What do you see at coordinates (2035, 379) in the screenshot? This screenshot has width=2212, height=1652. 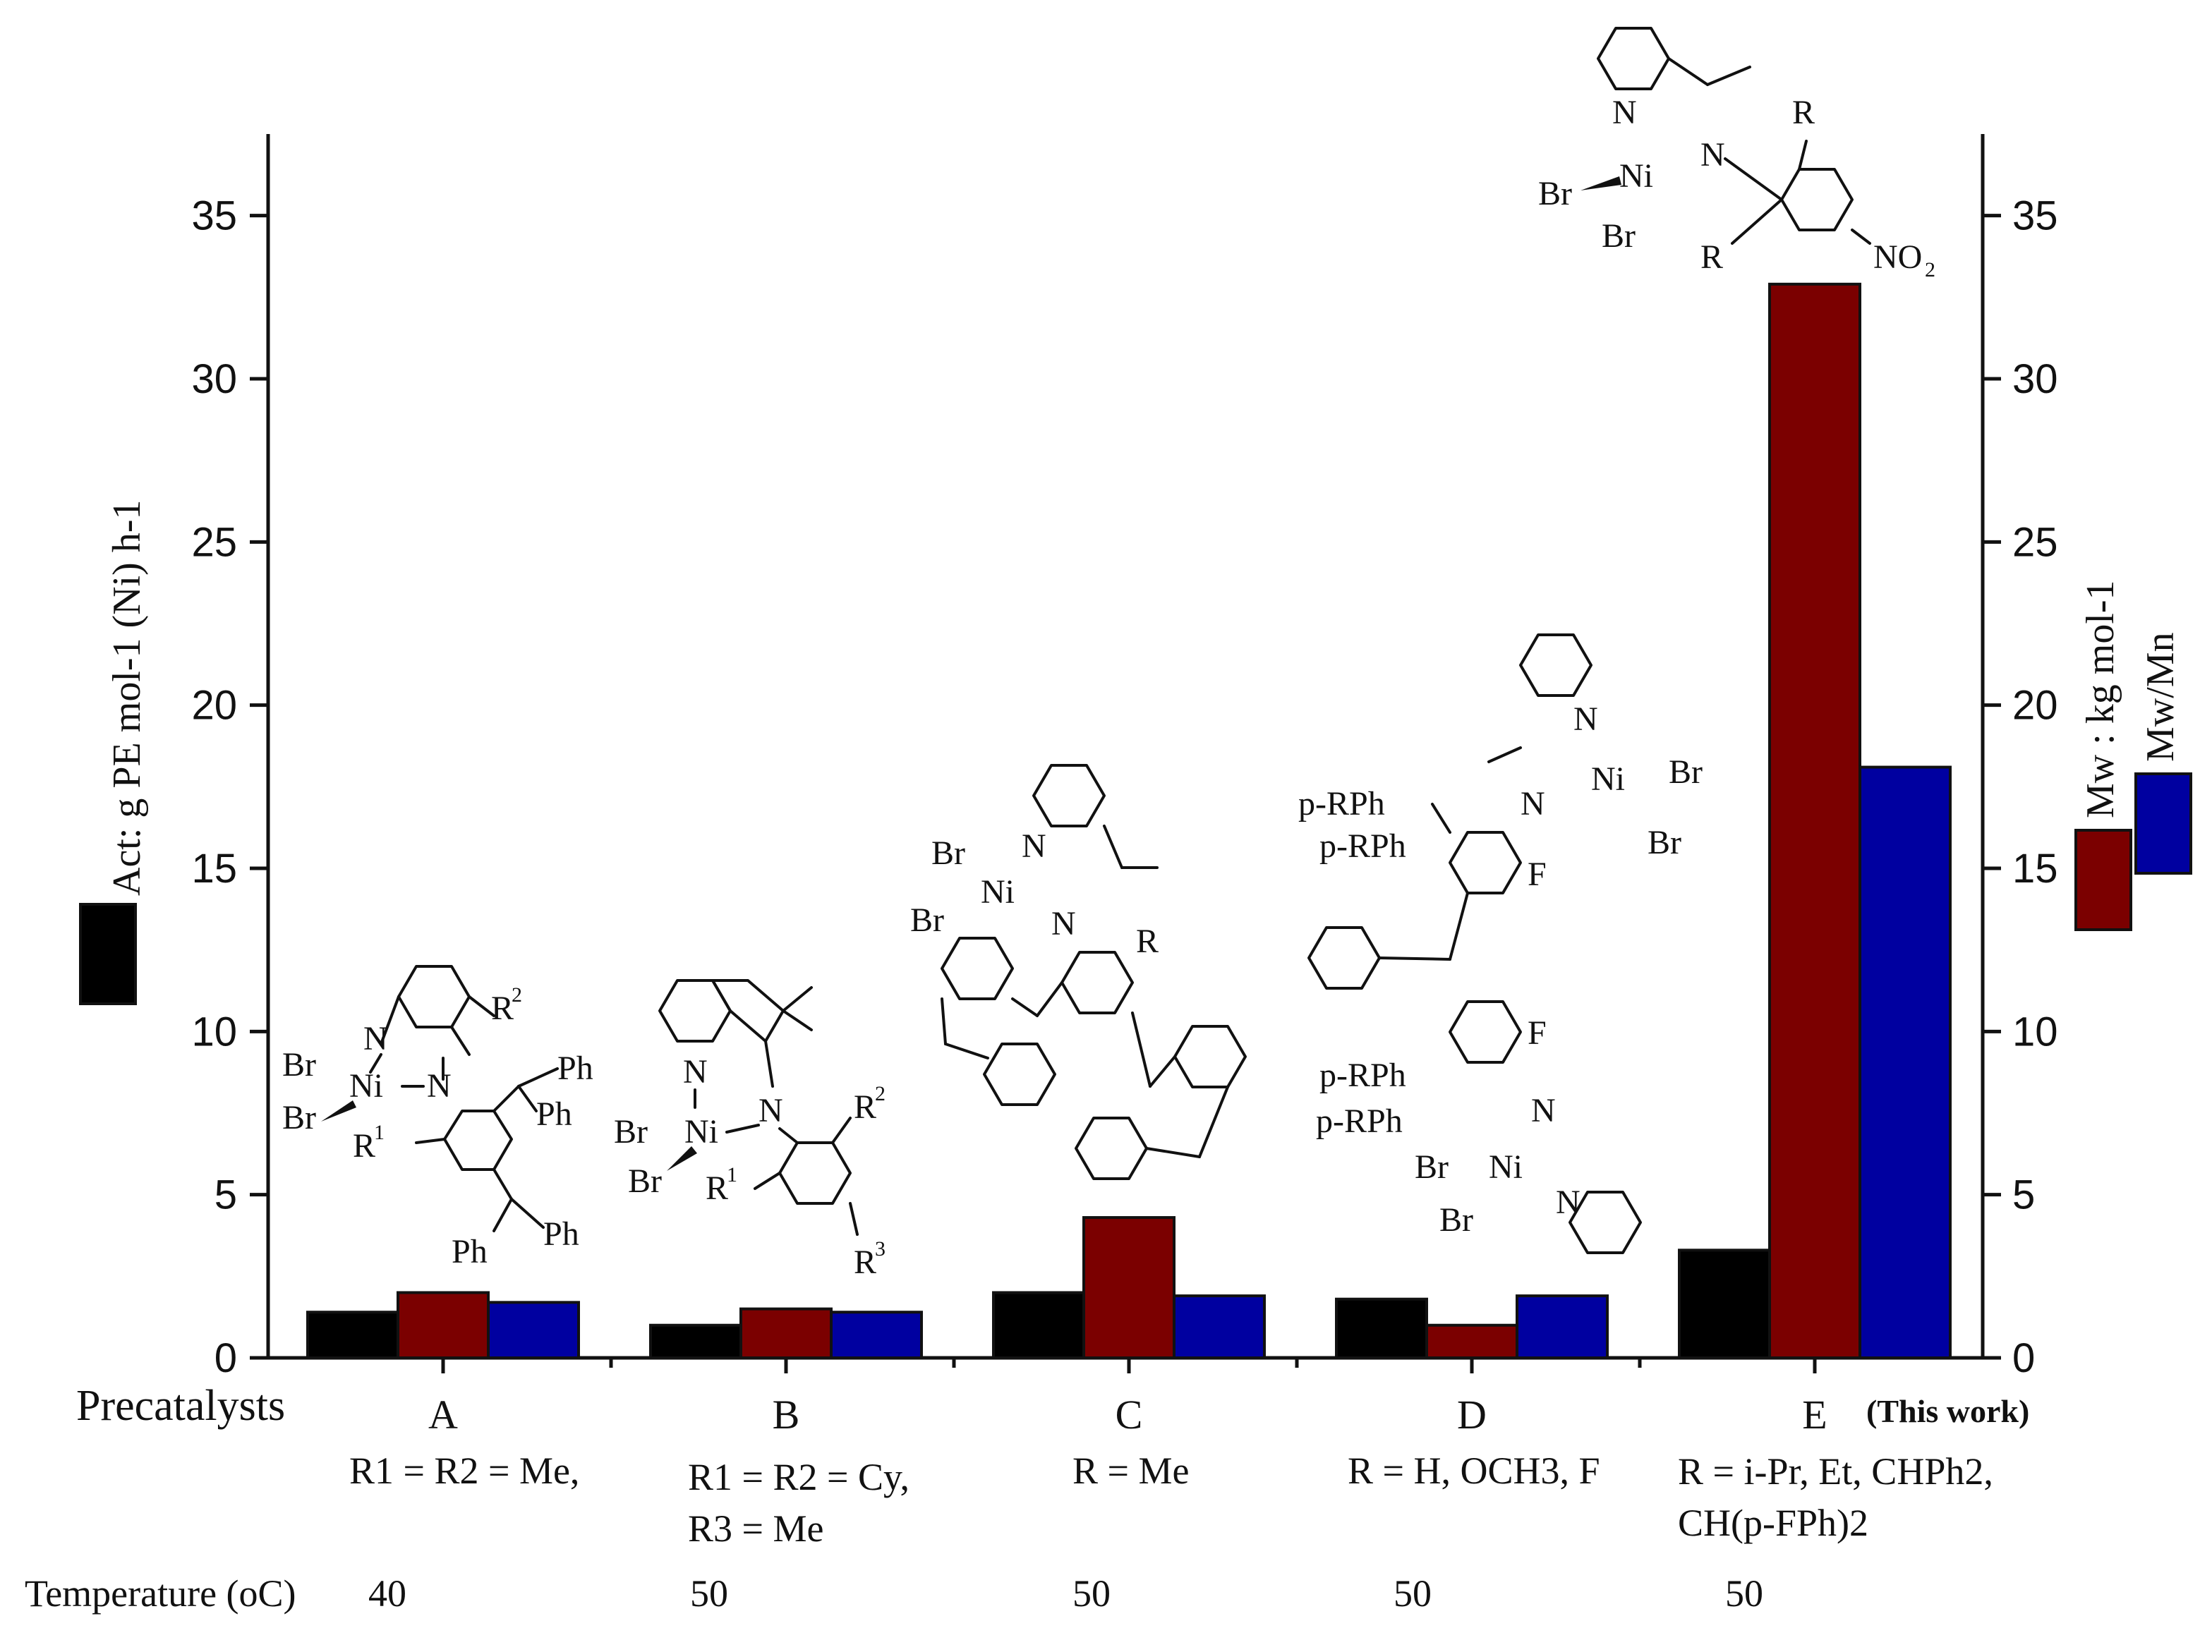 I see `right-y-tick-label: 30` at bounding box center [2035, 379].